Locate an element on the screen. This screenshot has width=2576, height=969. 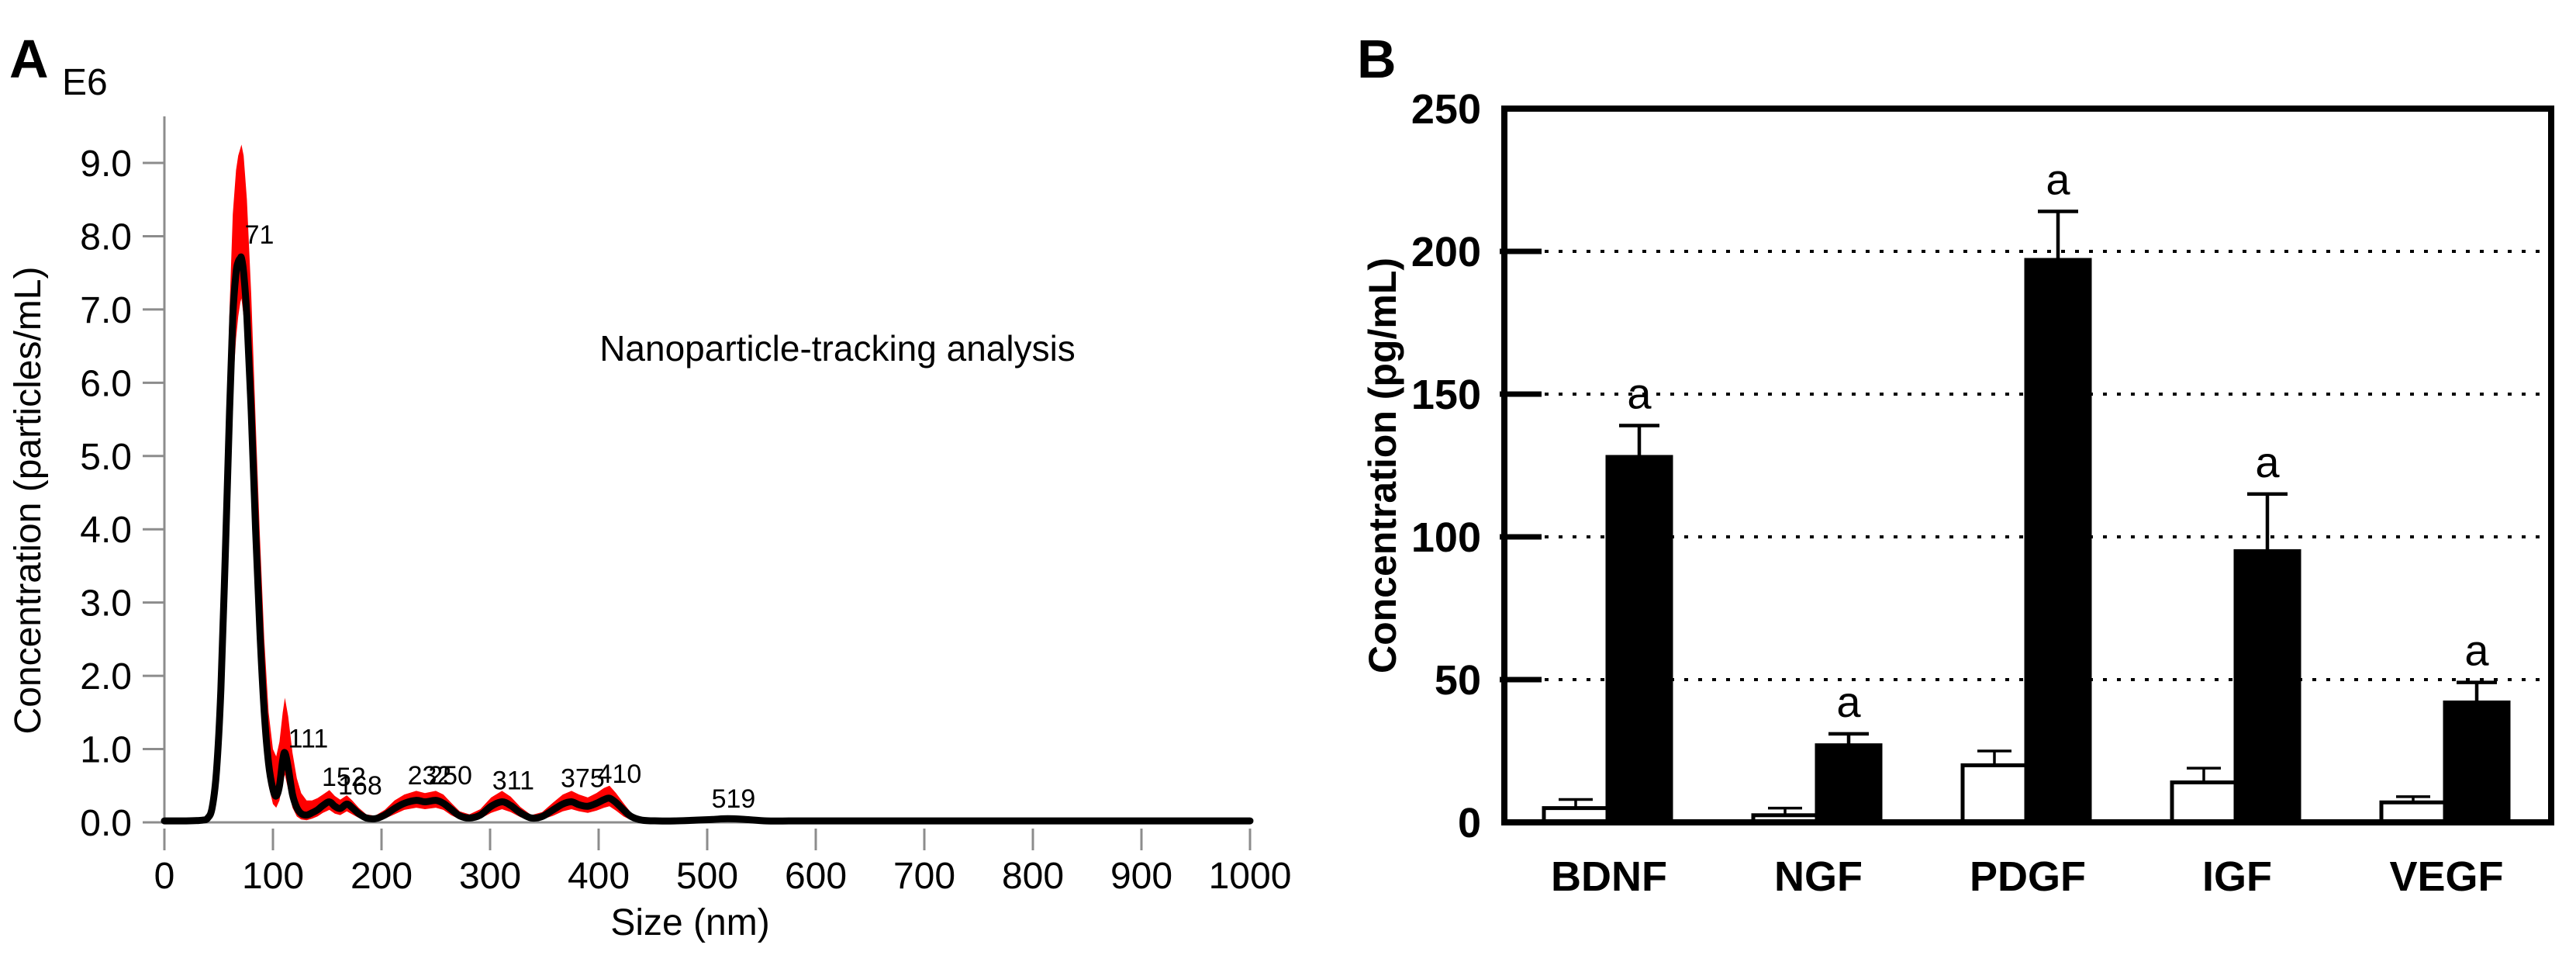
peak-size-label: 311 is located at coordinates (513, 781).